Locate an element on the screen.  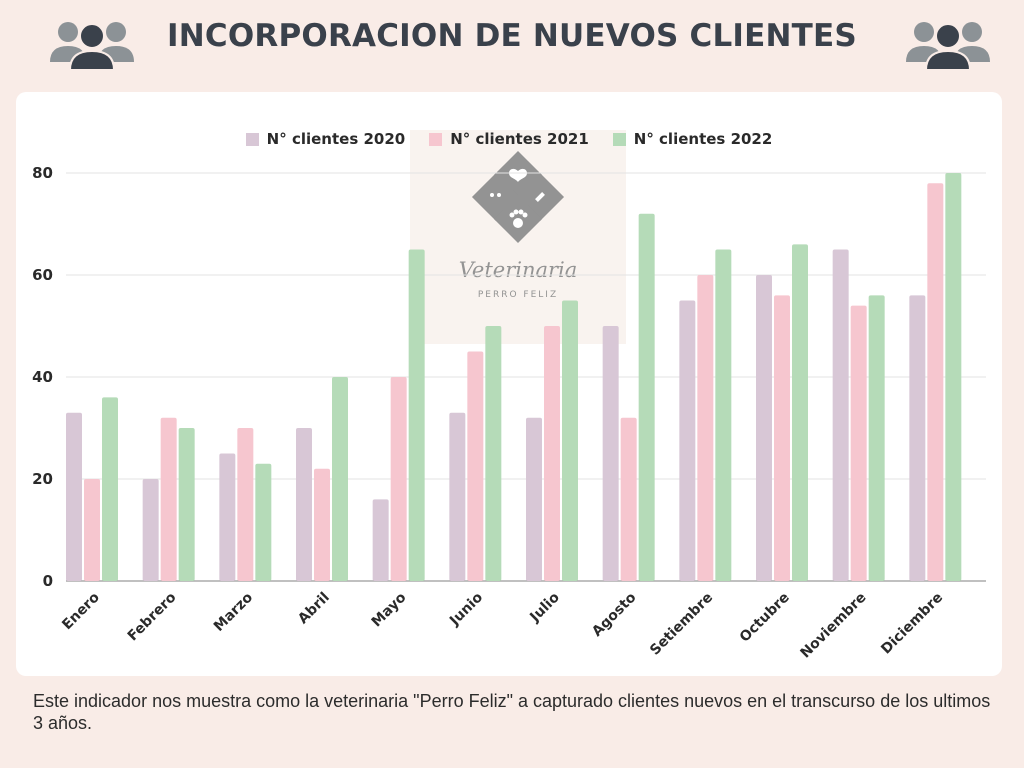
legend-swatch-2021 is located at coordinates (436, 139).